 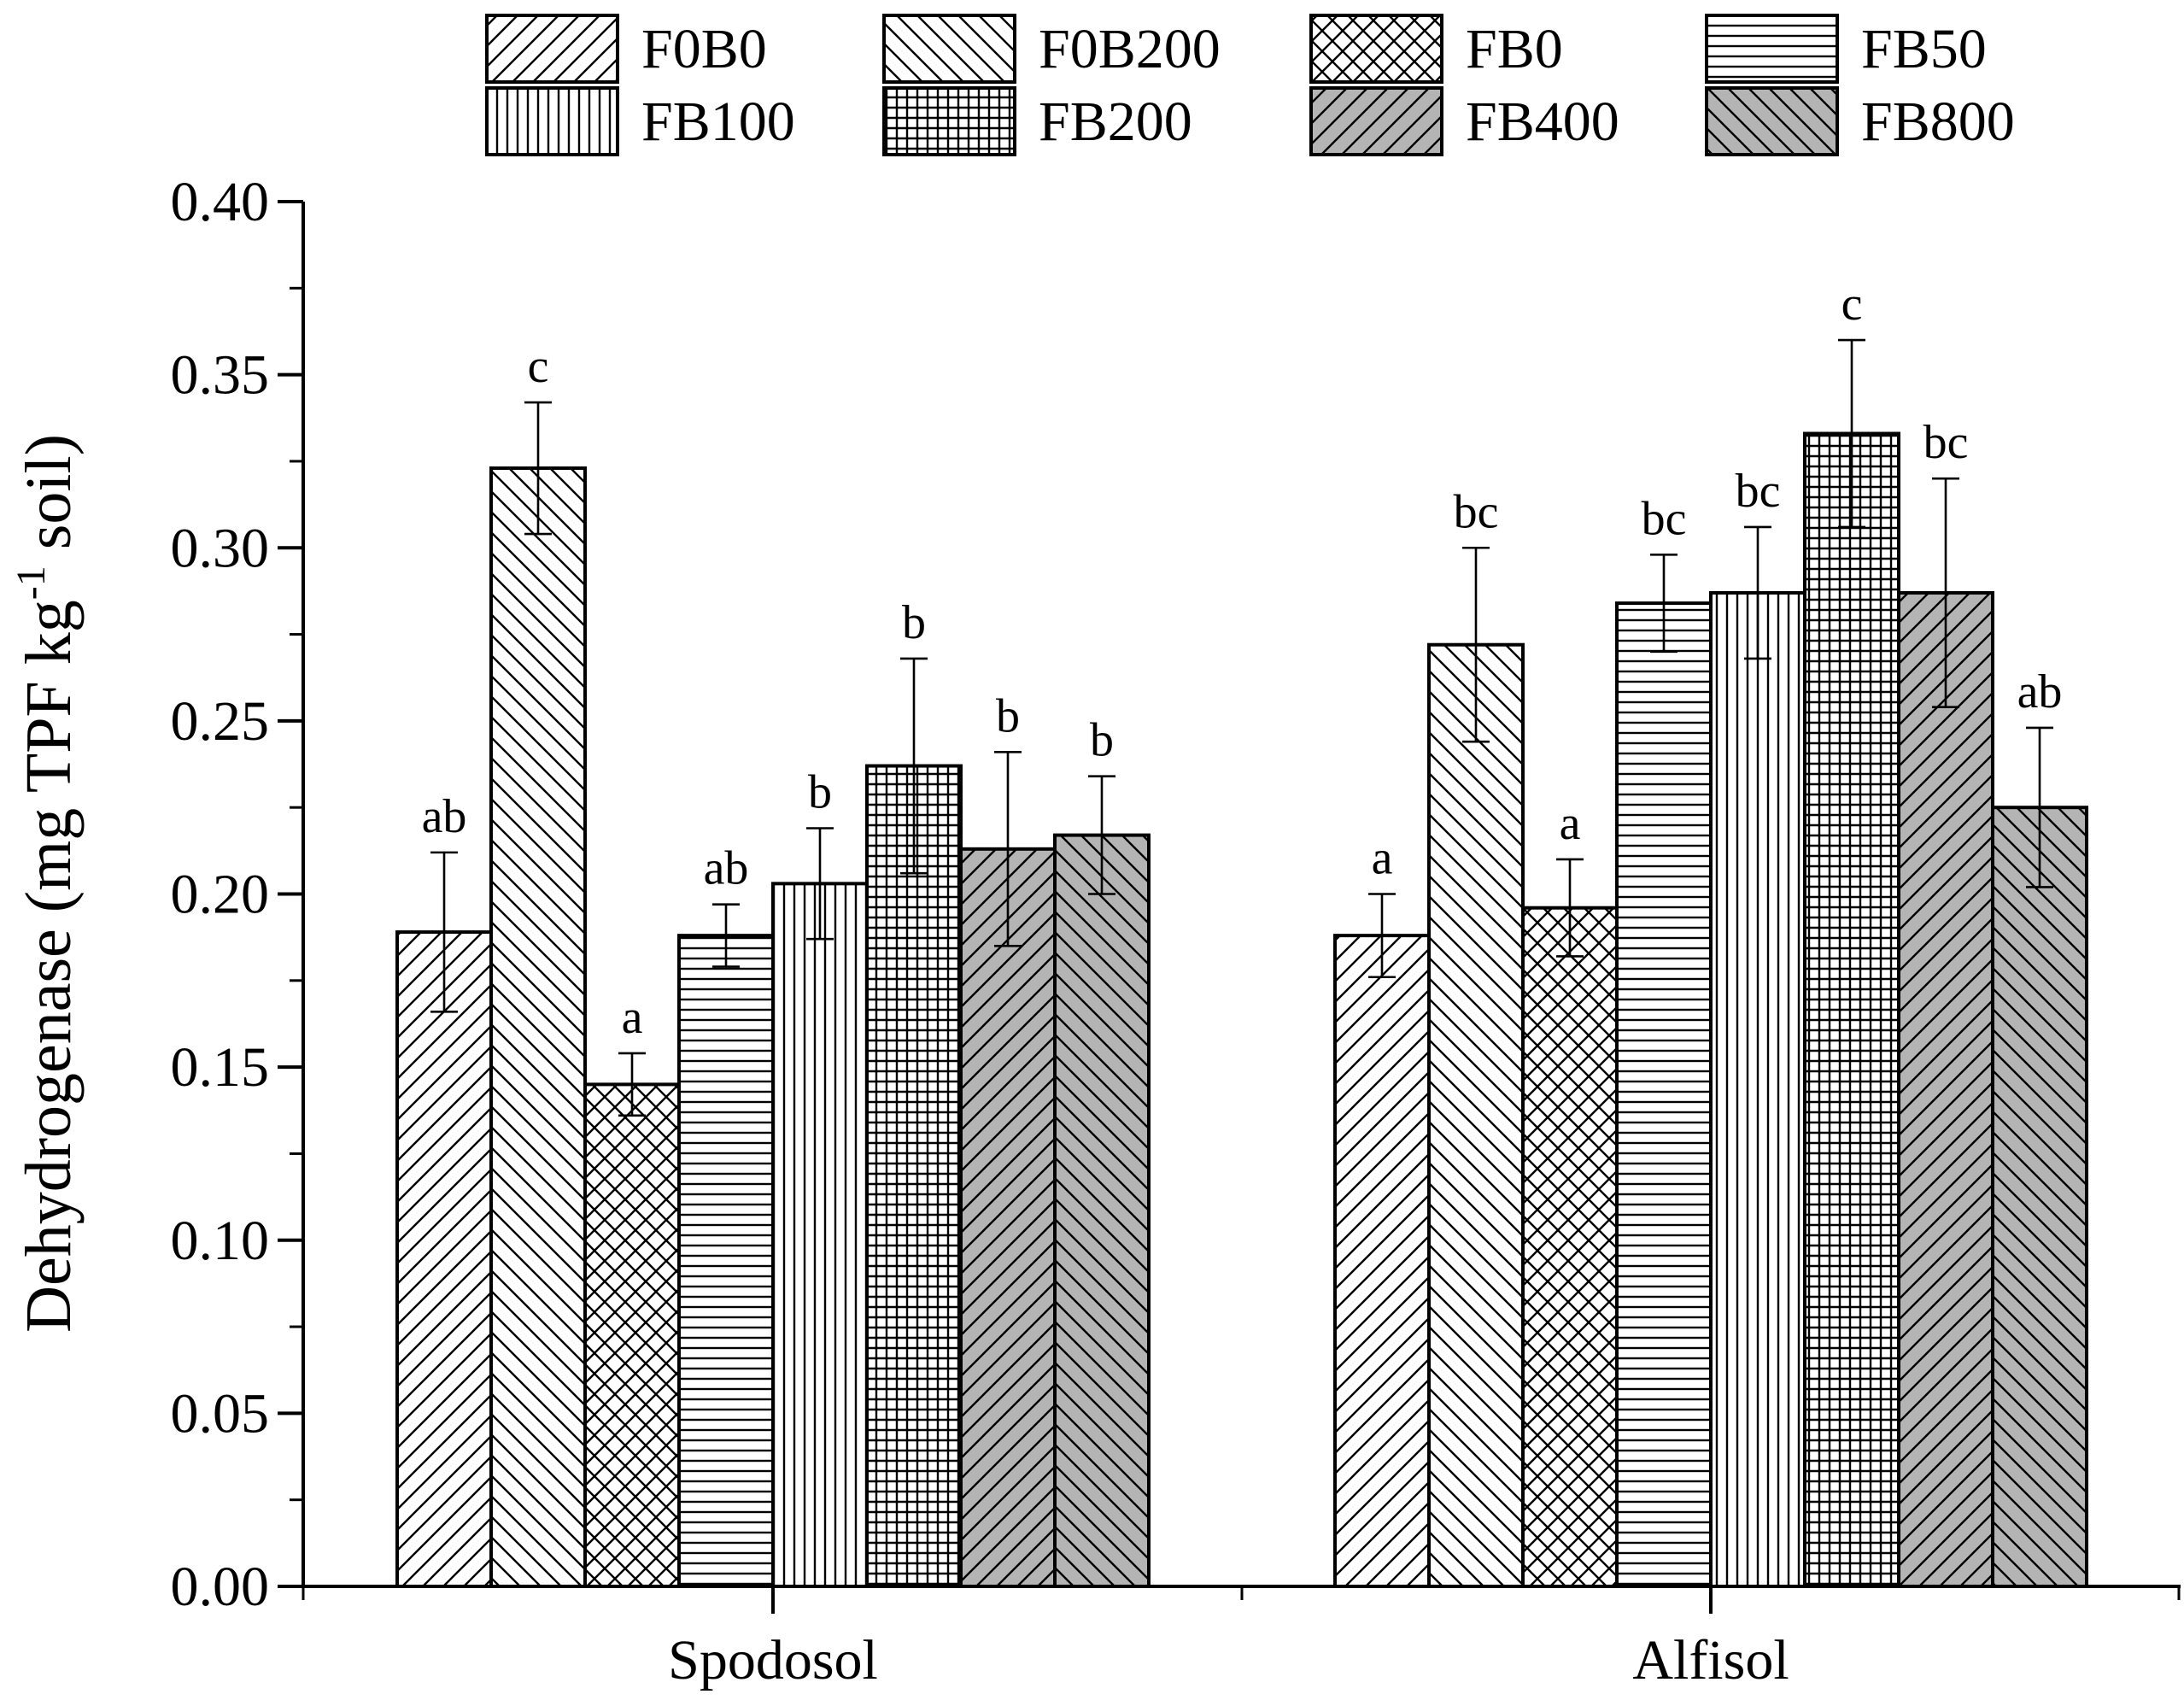 What do you see at coordinates (949, 49) in the screenshot?
I see `legend-swatch-f0b200` at bounding box center [949, 49].